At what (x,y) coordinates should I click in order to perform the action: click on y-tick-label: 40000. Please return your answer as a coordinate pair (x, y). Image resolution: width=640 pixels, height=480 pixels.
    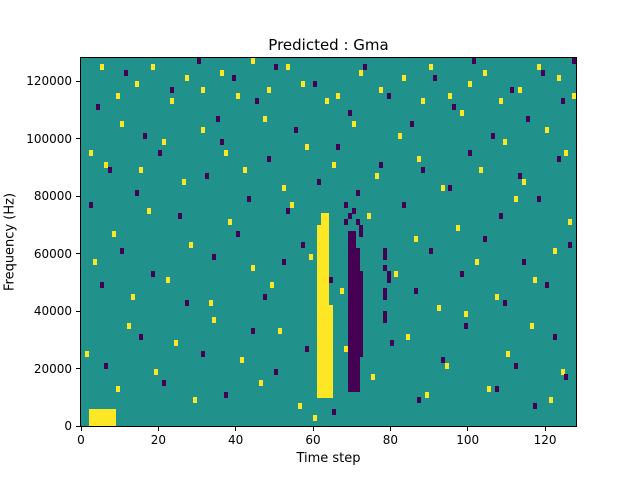
    Looking at the image, I should click on (52, 311).